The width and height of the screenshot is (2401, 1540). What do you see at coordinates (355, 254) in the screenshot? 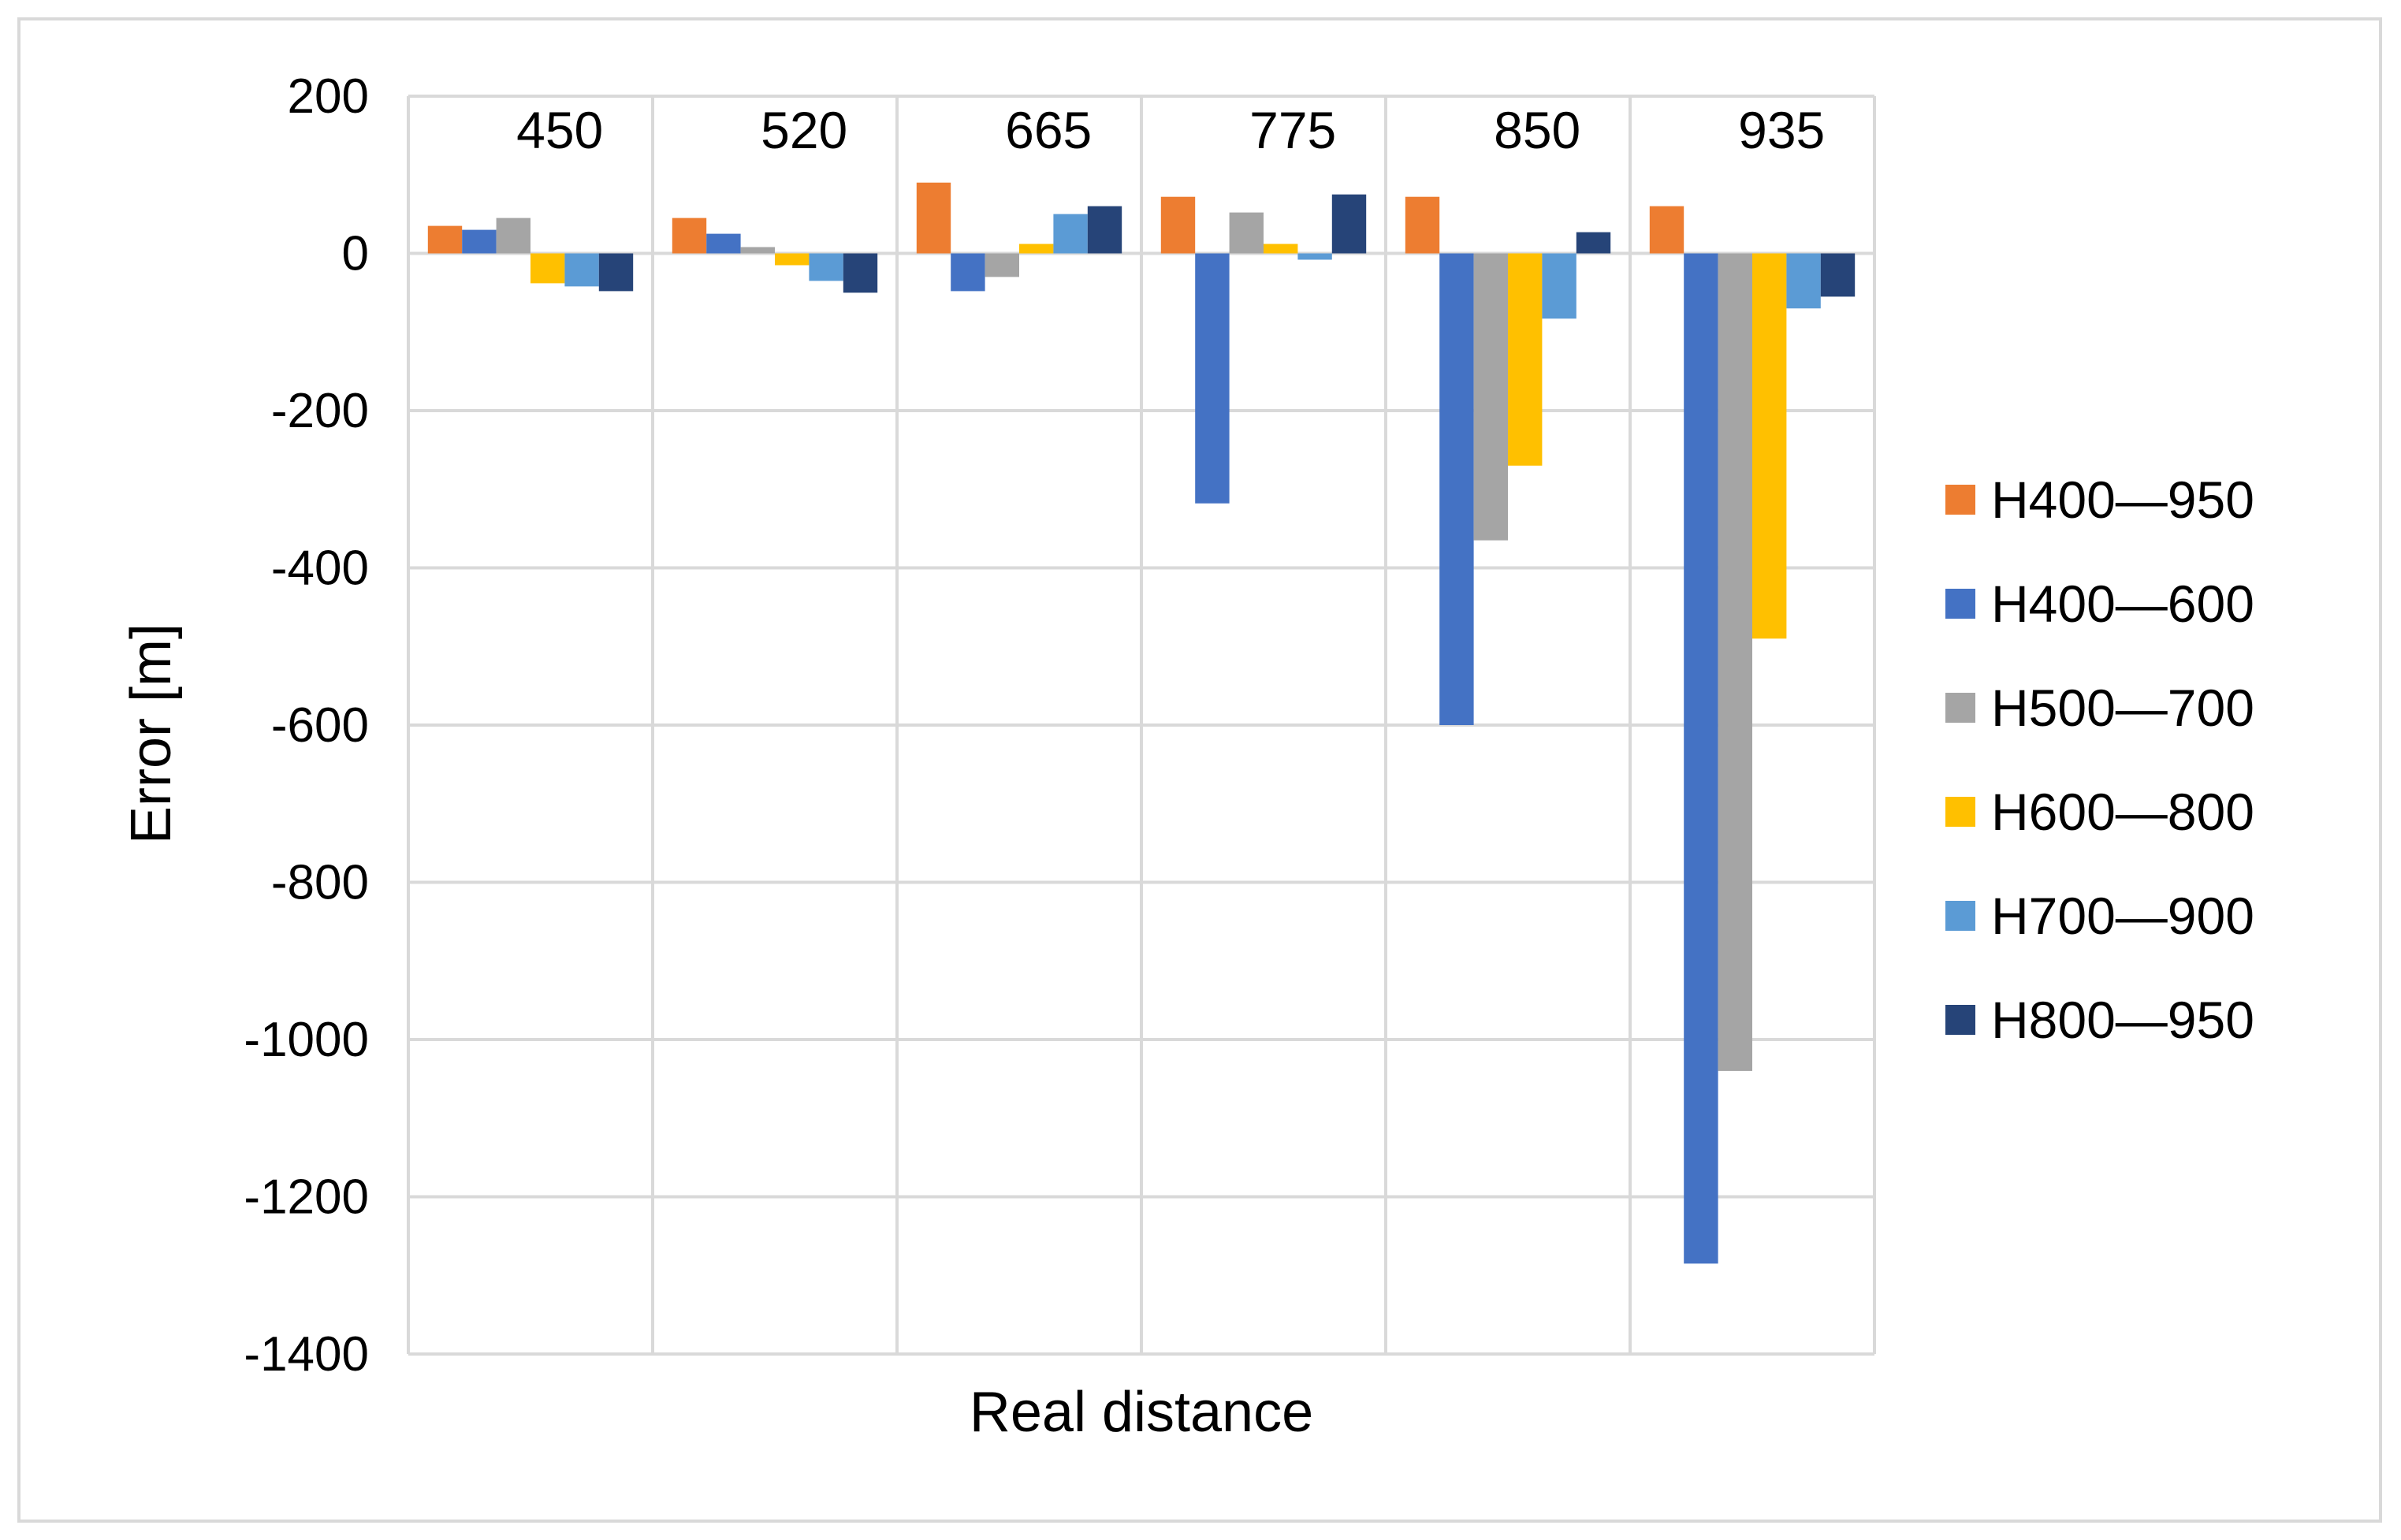
I see `y-tick-label: 0` at bounding box center [355, 254].